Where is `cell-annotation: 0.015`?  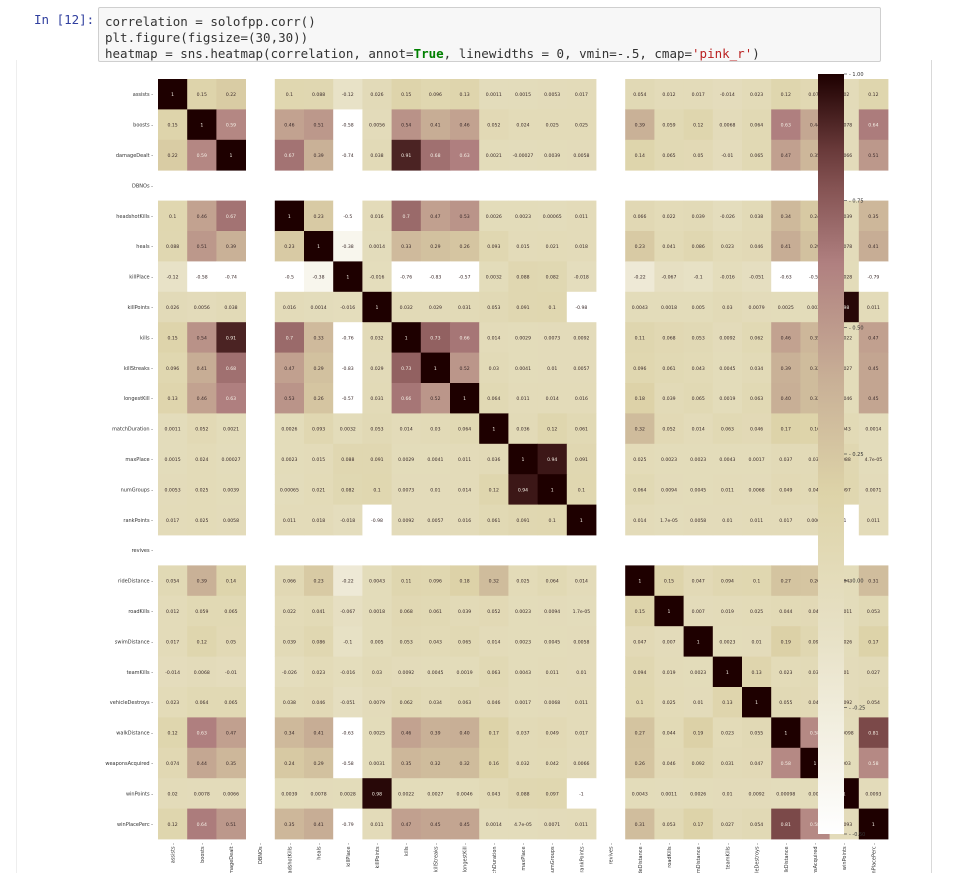
cell-annotation: 0.015 is located at coordinates (522, 247).